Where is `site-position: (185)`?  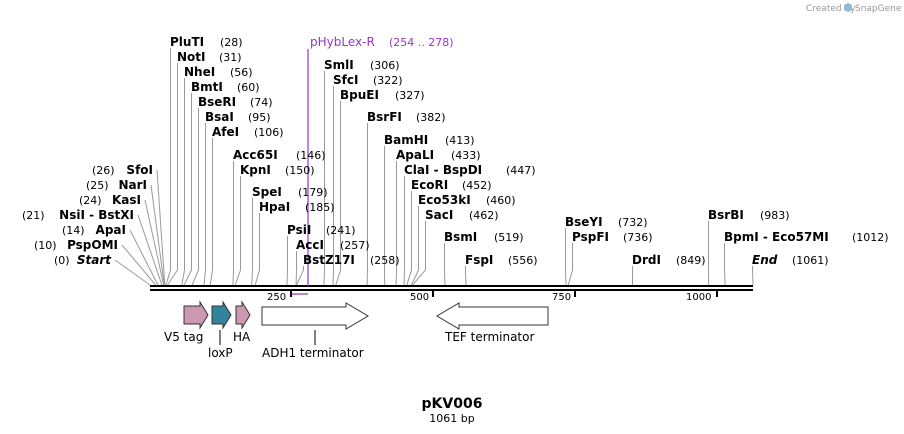 site-position: (185) is located at coordinates (320, 207).